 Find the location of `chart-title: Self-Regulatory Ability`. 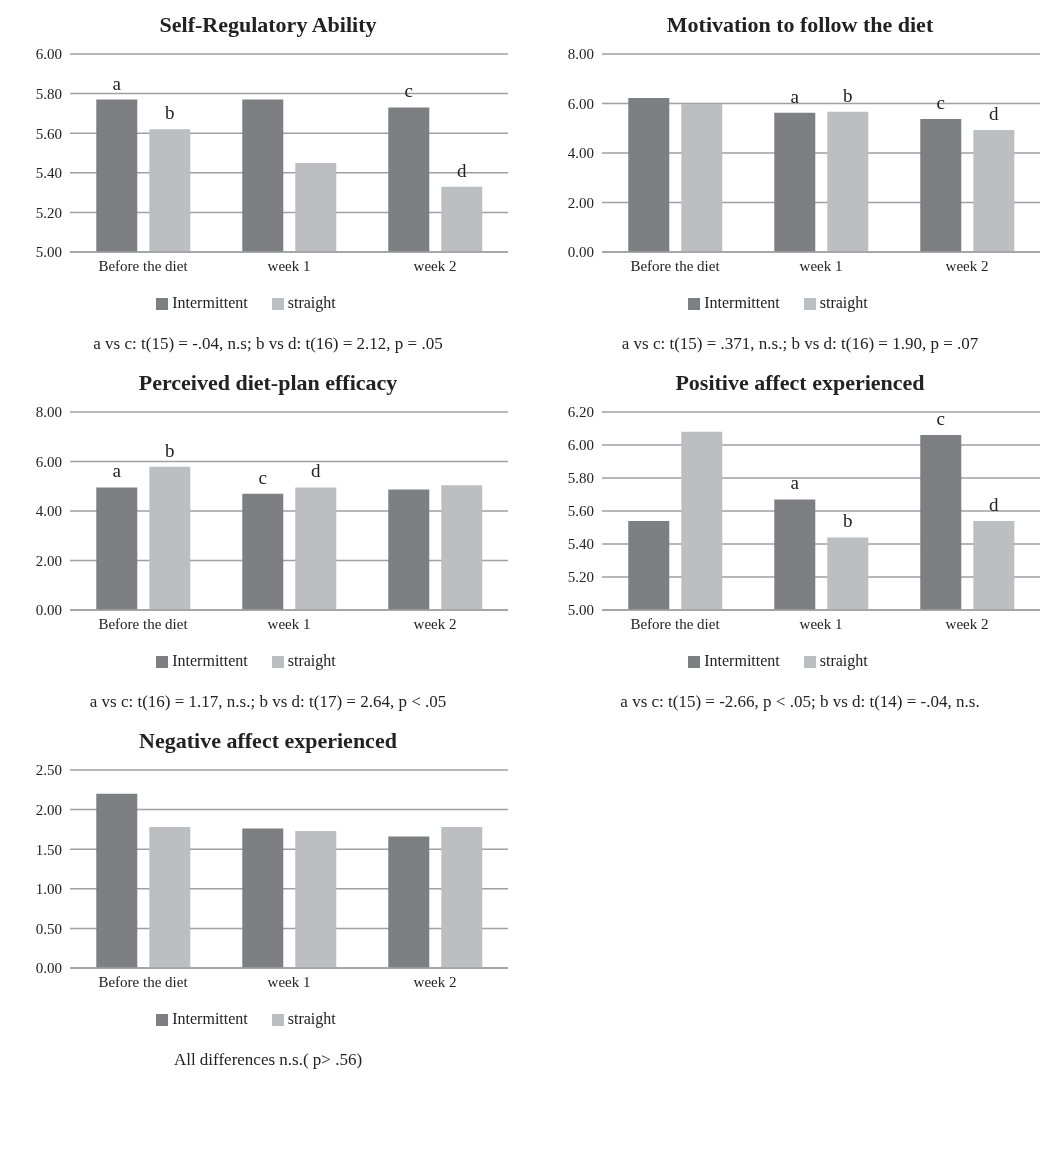

chart-title: Self-Regulatory Ability is located at coordinates (268, 25).